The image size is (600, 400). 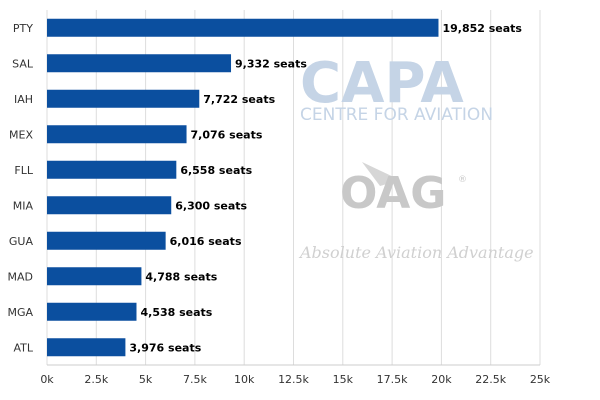 What do you see at coordinates (20, 312) in the screenshot?
I see `category-label: MGA` at bounding box center [20, 312].